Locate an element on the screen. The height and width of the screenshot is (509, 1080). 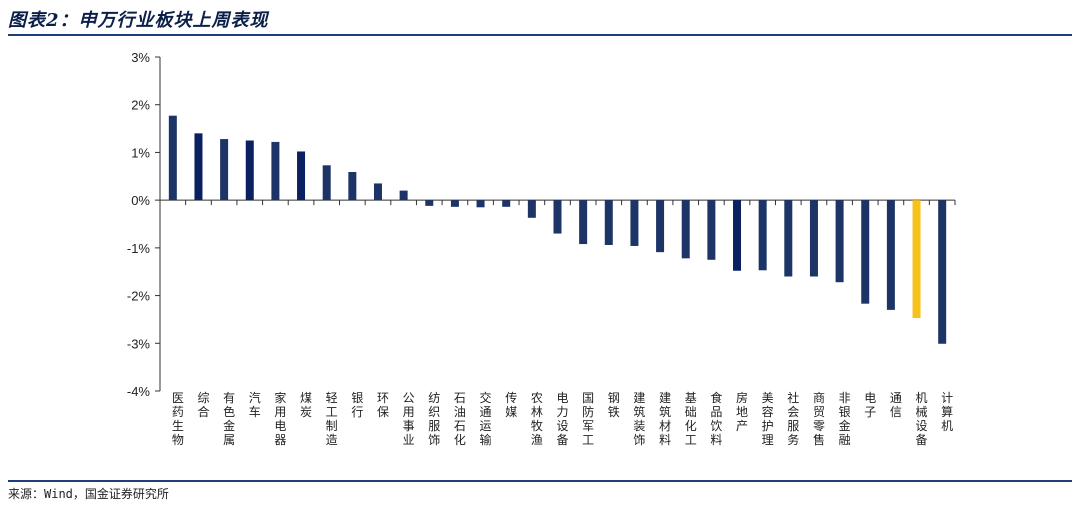
x-tick-label: 医药生物 is located at coordinates (178, 419).